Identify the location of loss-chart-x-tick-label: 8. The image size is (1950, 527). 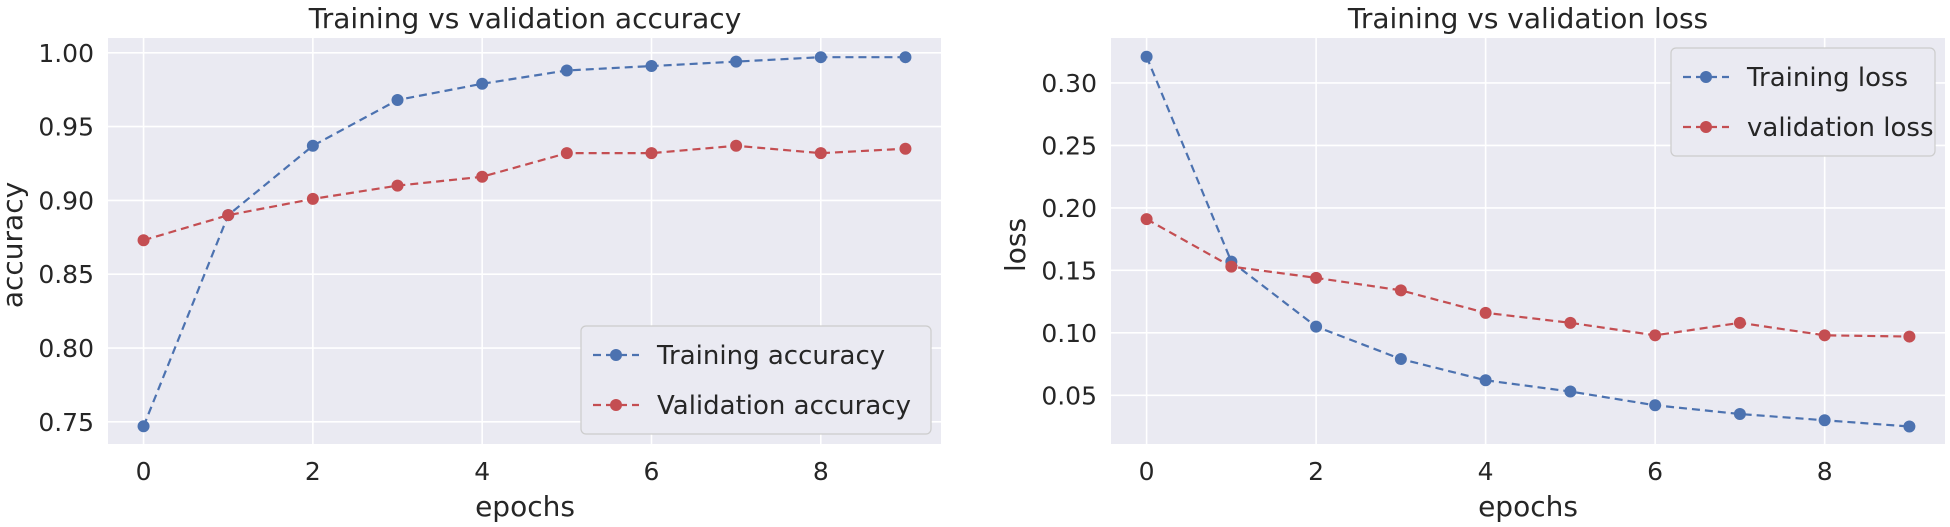
(1825, 471).